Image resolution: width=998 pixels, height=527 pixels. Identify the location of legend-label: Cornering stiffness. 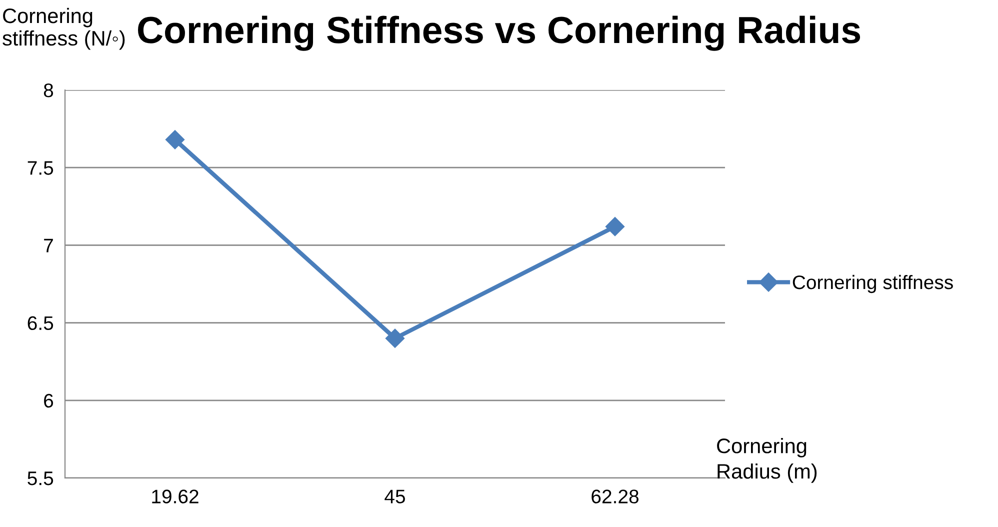
(872, 284).